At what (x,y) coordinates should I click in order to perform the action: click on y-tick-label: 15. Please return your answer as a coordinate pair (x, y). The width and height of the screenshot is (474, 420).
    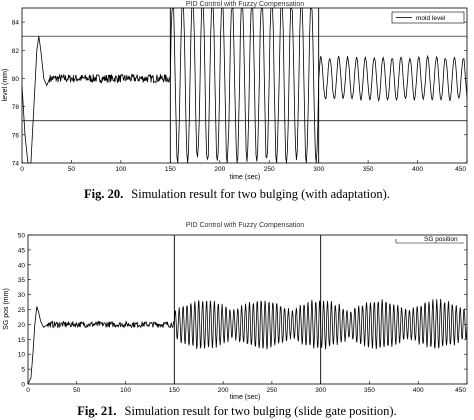
    Looking at the image, I should click on (22, 340).